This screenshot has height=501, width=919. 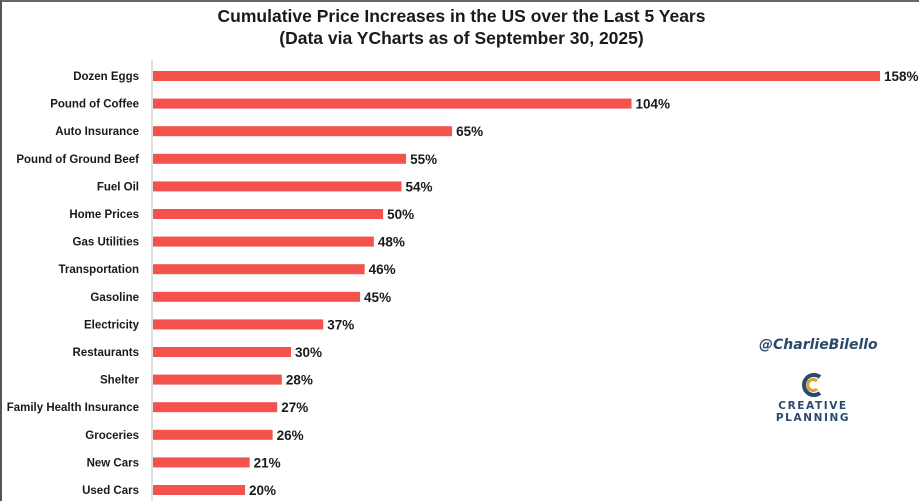 What do you see at coordinates (110, 491) in the screenshot?
I see `category-label: Used Cars` at bounding box center [110, 491].